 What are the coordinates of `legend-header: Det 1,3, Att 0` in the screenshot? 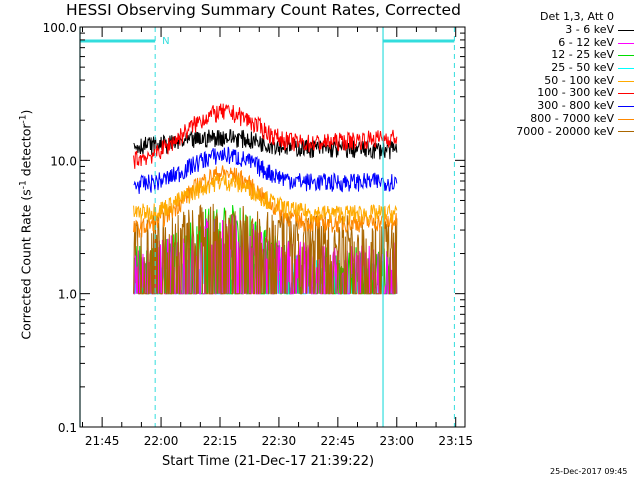 It's located at (577, 16).